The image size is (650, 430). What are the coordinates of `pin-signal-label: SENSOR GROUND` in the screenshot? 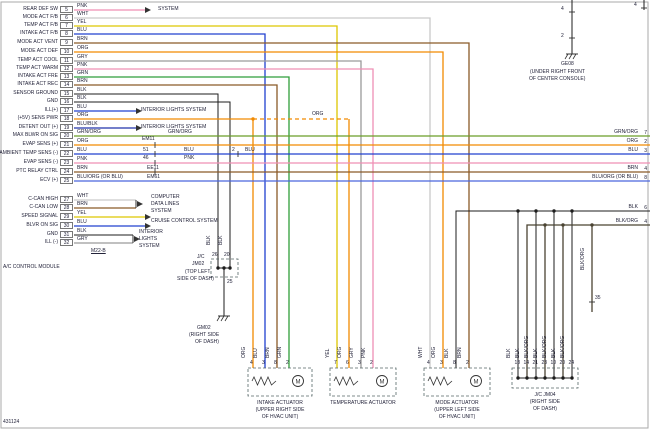 It's located at (35, 93).